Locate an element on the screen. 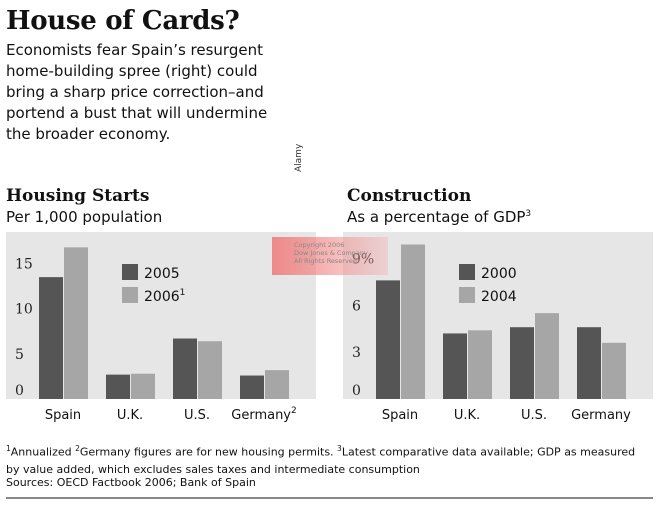  watermark-line-3: All Rights Reserved is located at coordinates (325, 261).